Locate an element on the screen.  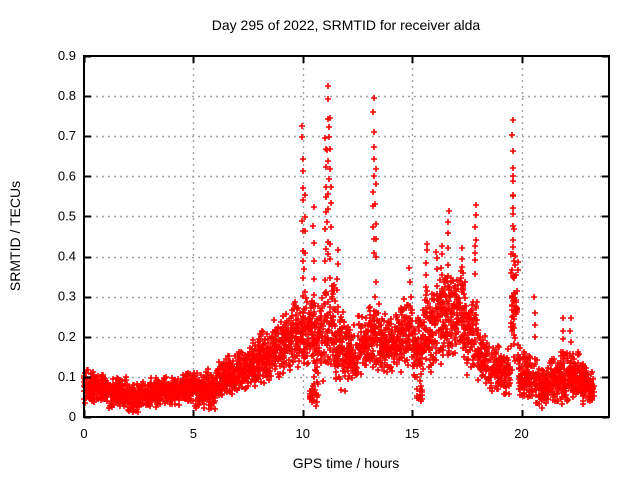
y-tick-labels: 0 0.1 0.2 0.3 0.4 0.5 0.6 0.7 0.8 0.9 is located at coordinates (67, 236).